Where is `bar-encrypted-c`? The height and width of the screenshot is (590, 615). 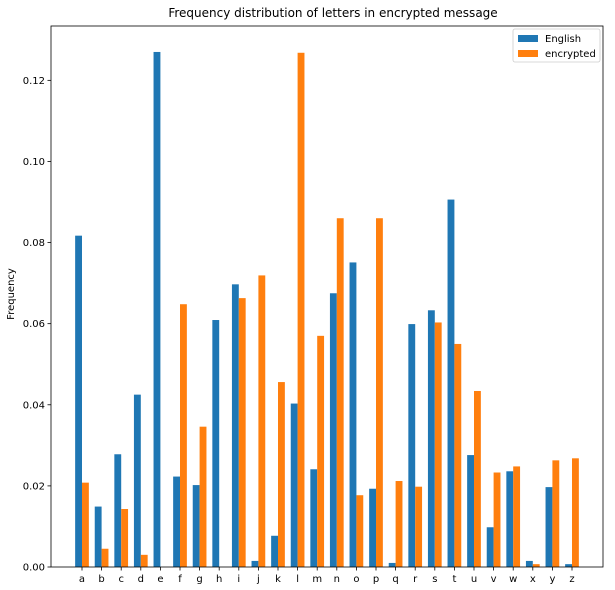 bar-encrypted-c is located at coordinates (125, 538).